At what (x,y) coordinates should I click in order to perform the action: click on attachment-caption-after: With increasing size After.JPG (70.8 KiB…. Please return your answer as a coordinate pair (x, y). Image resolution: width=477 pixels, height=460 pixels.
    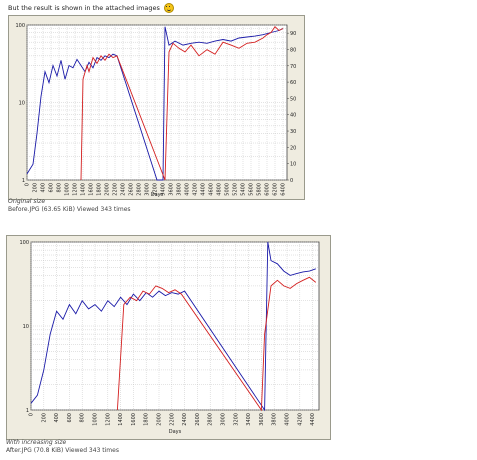
    Looking at the image, I should click on (62, 447).